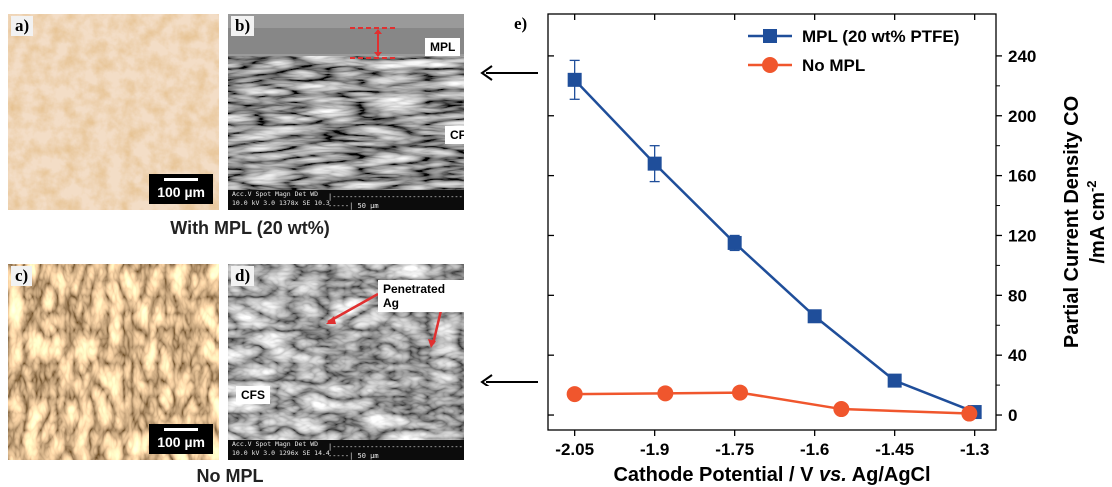  Describe the element at coordinates (1017, 355) in the screenshot. I see `y-tick-label: 40` at that location.